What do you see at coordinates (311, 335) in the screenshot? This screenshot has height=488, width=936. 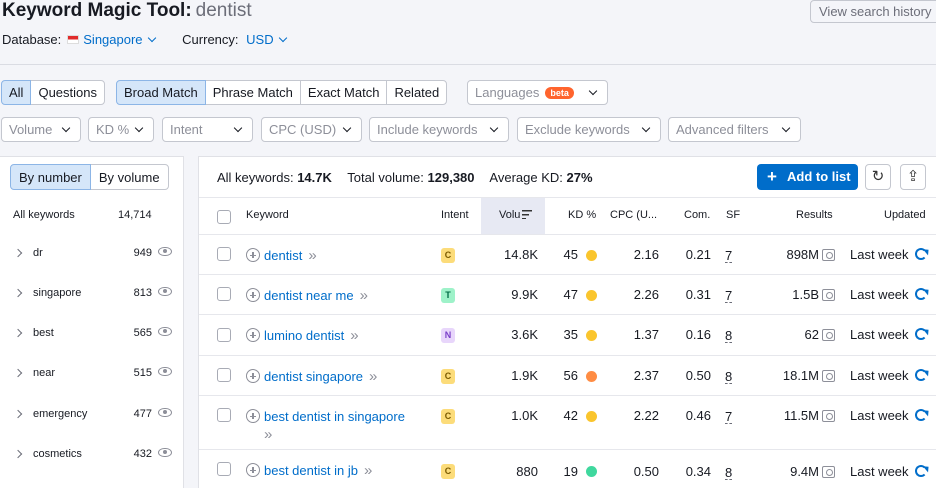 I see `keyword-link: lumino dentist »` at bounding box center [311, 335].